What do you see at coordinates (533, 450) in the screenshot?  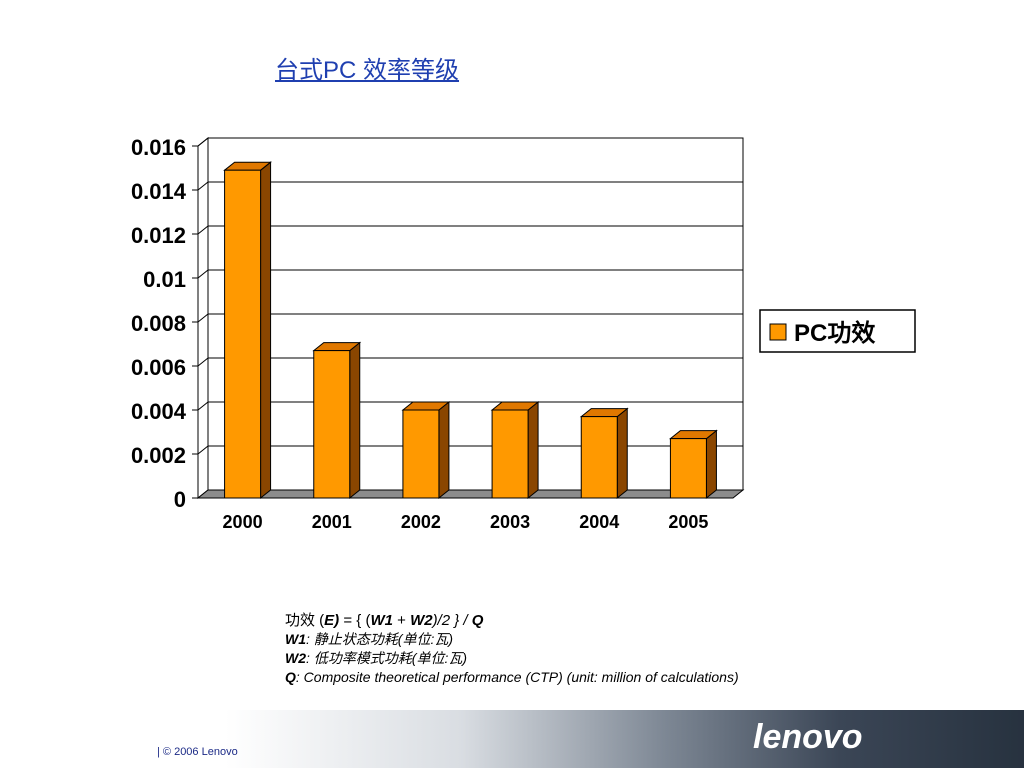 I see `bar-side-2003` at bounding box center [533, 450].